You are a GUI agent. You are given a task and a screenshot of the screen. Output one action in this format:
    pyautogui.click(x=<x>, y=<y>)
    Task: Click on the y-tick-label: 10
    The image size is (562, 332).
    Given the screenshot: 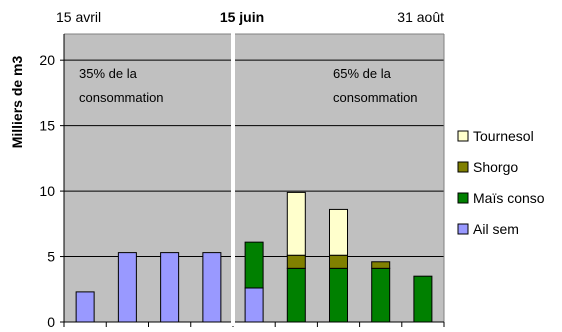 What is the action you would take?
    pyautogui.click(x=47, y=191)
    